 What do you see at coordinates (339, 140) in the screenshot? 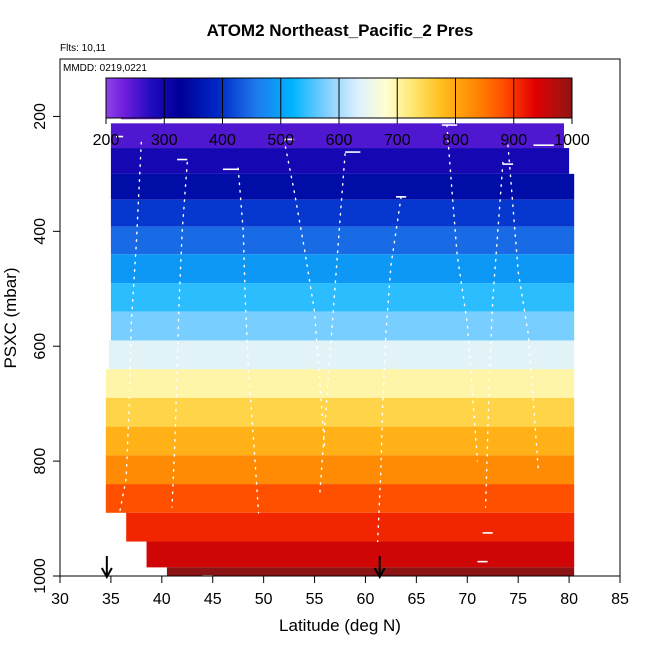
I see `colorbar-tick-label: 600` at bounding box center [339, 140].